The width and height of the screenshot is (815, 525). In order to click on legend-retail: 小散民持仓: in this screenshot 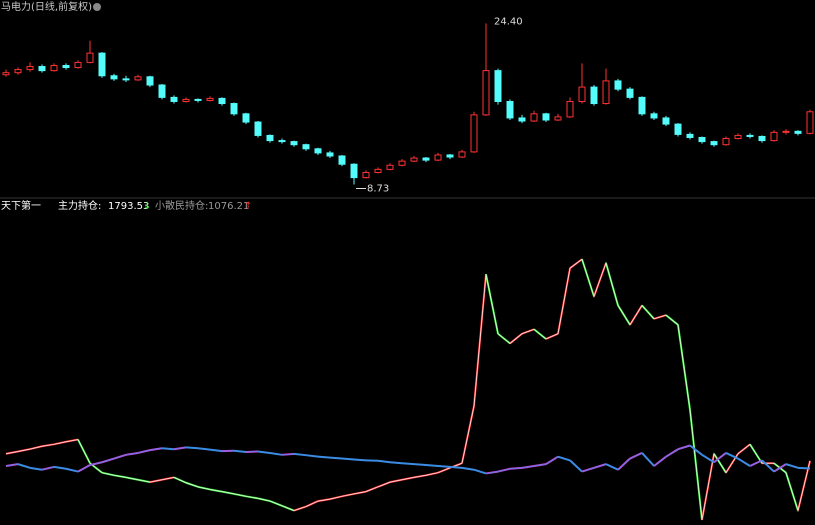, I will do `click(181, 205)`.